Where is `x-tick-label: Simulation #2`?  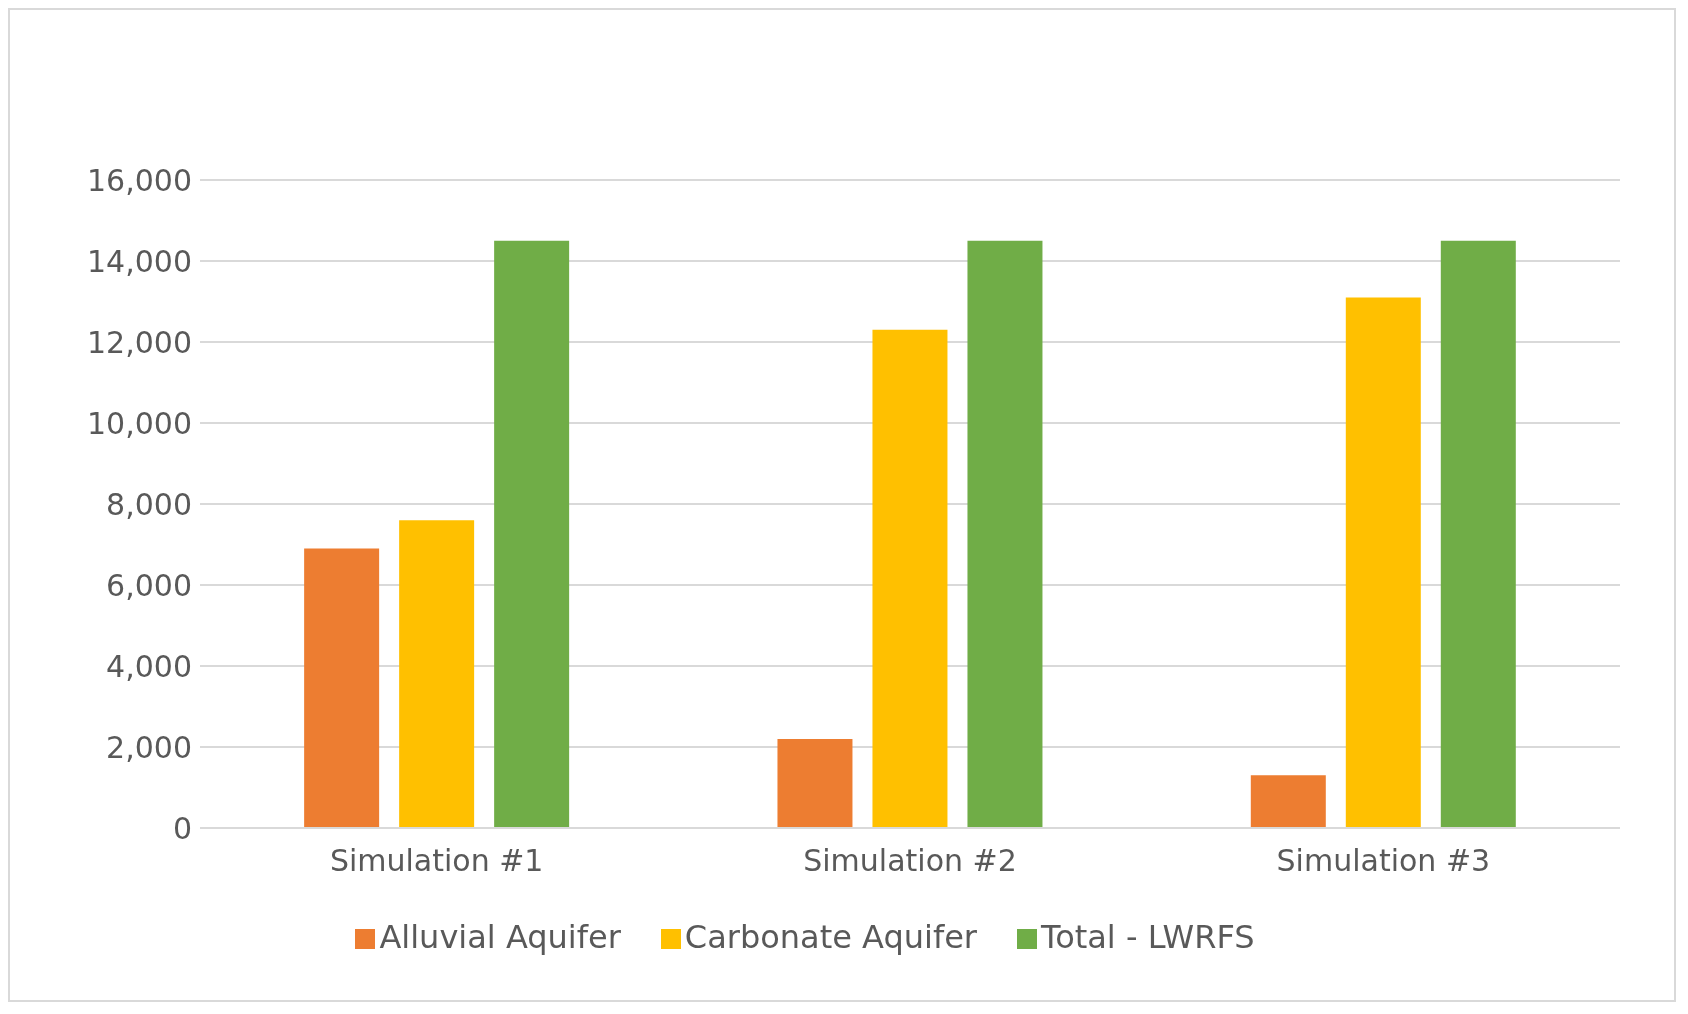 x-tick-label: Simulation #2 is located at coordinates (910, 861).